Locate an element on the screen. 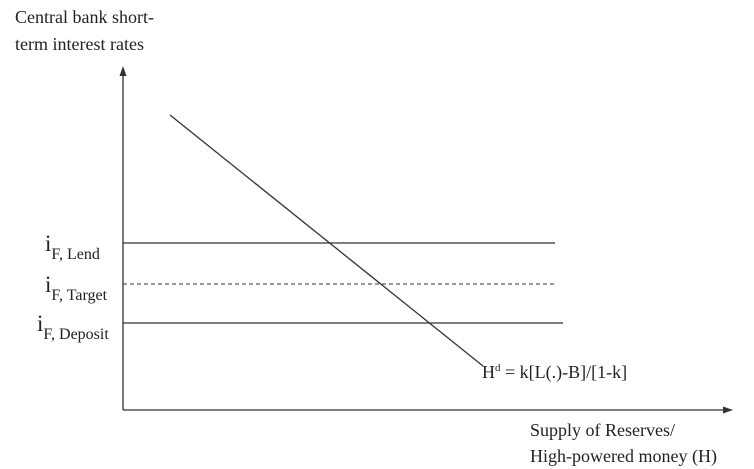 Image resolution: width=754 pixels, height=469 pixels. deposit-rate-symbol: i is located at coordinates (40, 323).